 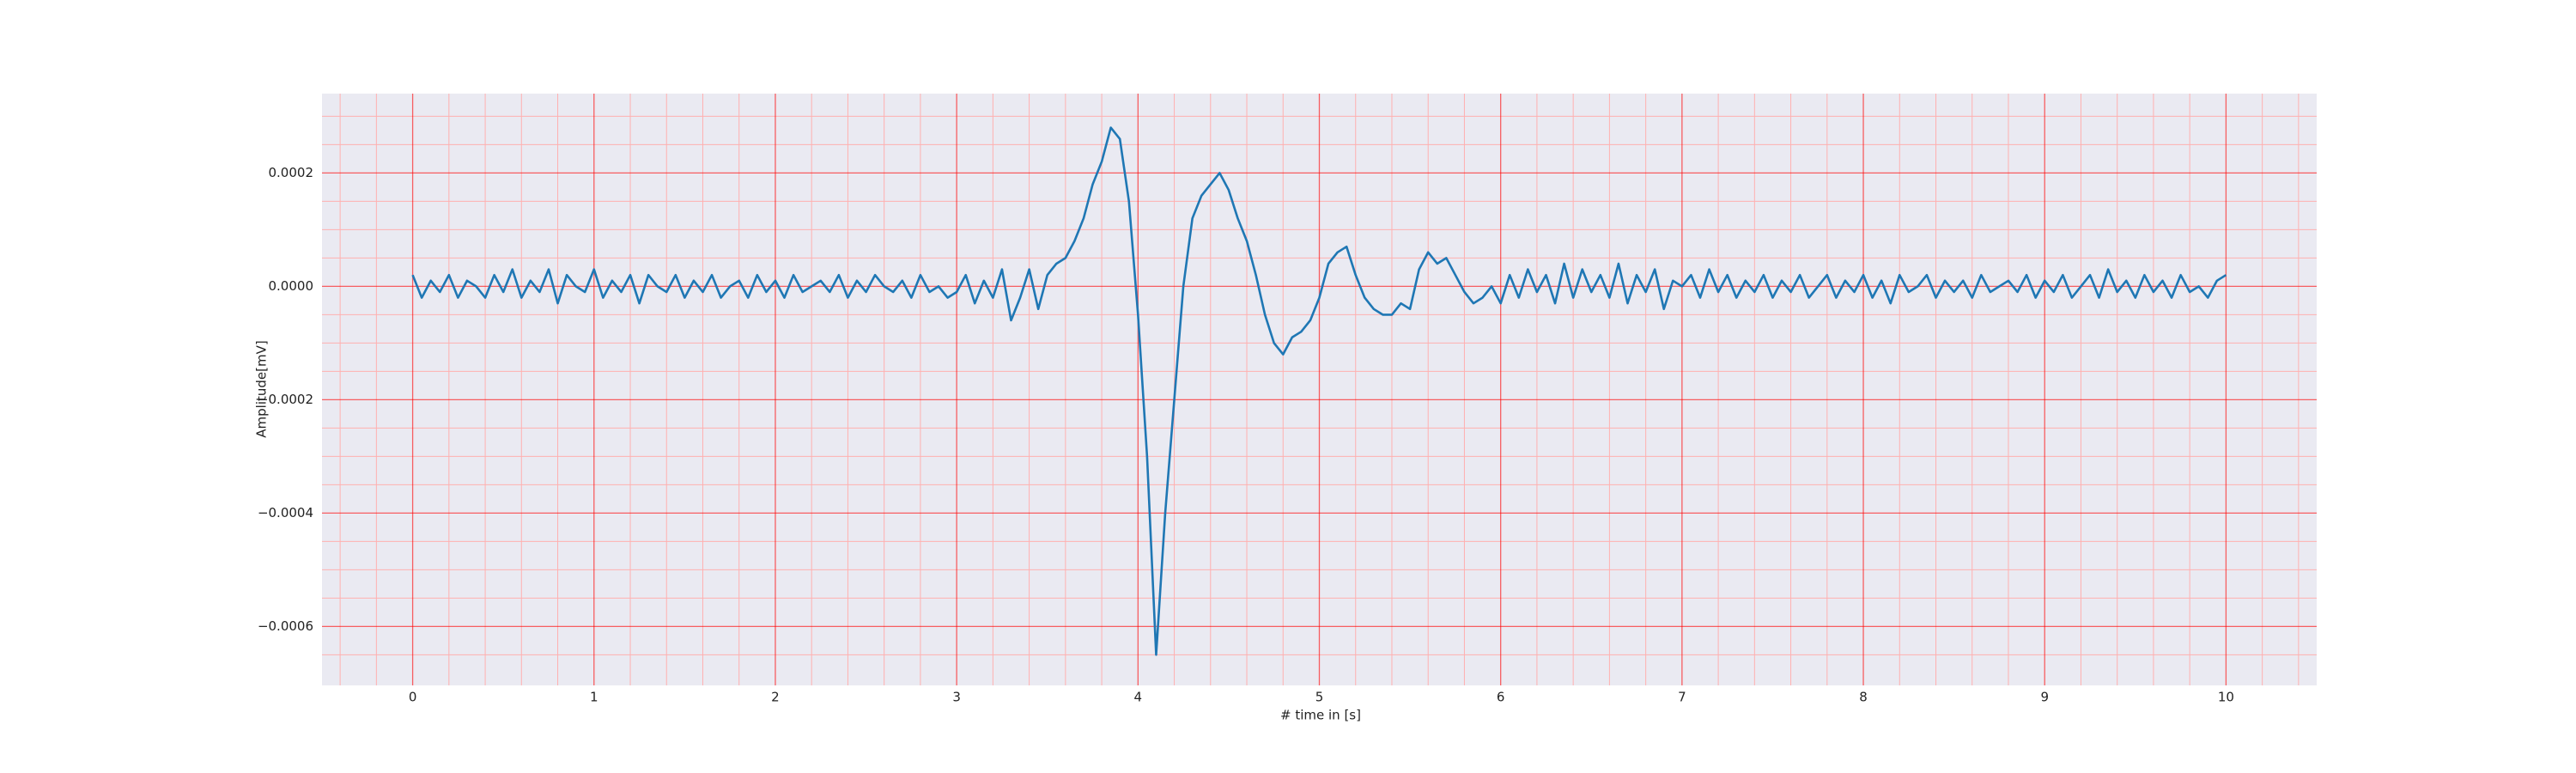 What do you see at coordinates (285, 399) in the screenshot?
I see `y-tick-label: −0.0002` at bounding box center [285, 399].